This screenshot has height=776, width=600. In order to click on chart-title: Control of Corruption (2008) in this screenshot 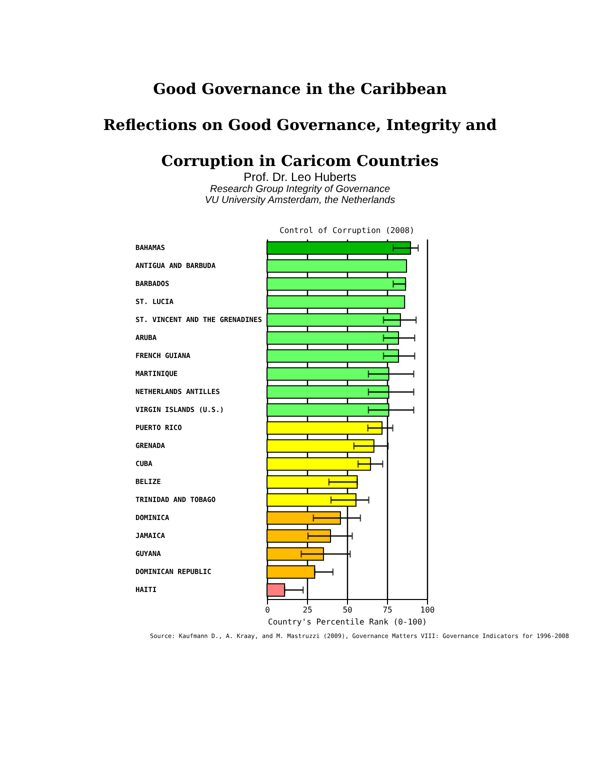, I will do `click(347, 230)`.